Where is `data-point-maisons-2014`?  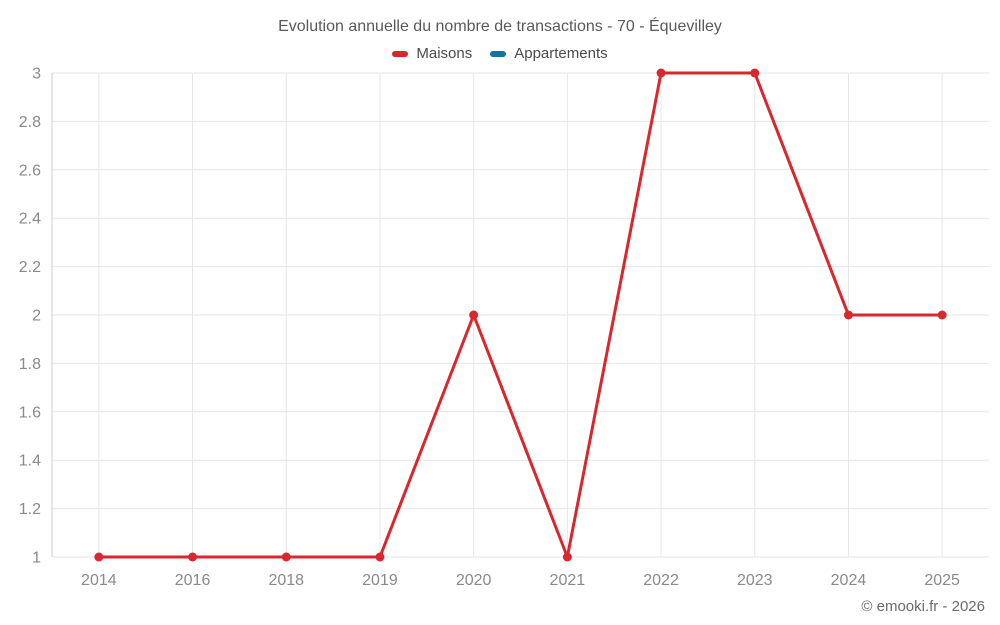 data-point-maisons-2014 is located at coordinates (99, 557).